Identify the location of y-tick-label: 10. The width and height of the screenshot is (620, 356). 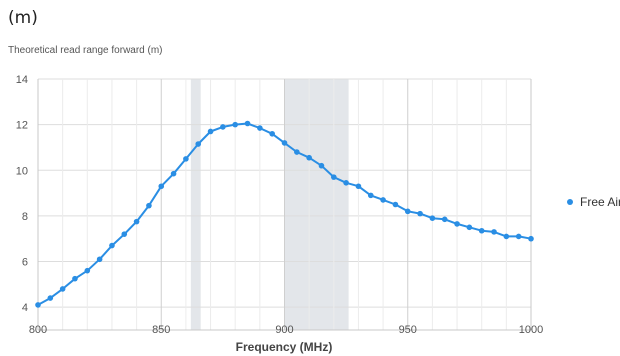
(22, 171).